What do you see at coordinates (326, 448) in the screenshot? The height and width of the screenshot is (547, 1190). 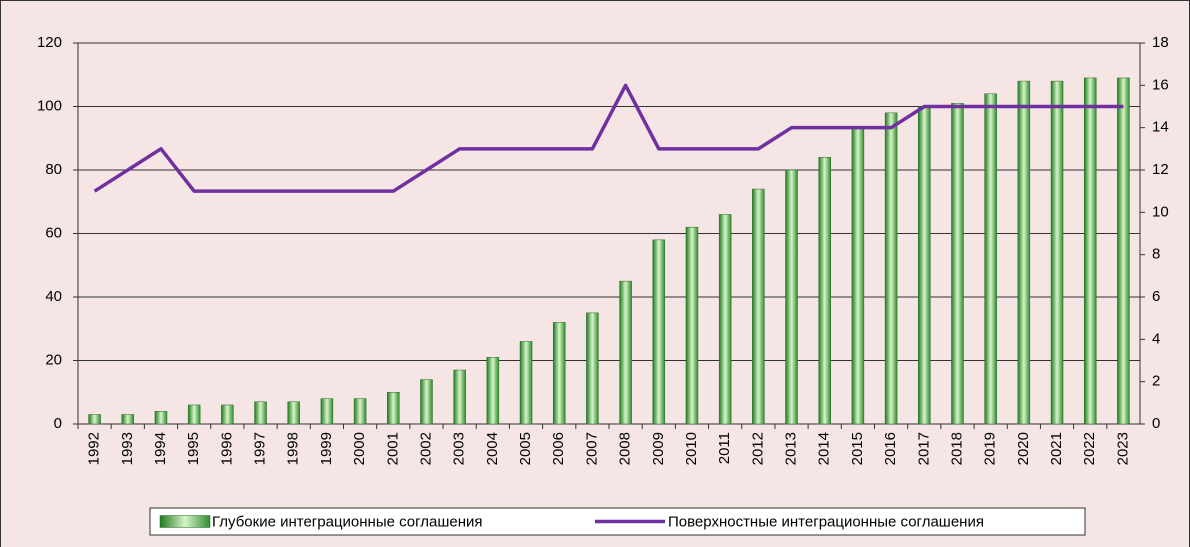 I see `x-tick-label: 1999` at bounding box center [326, 448].